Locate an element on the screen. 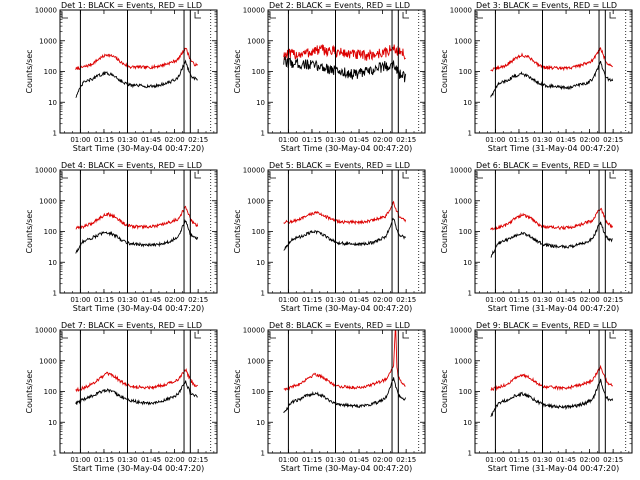  panel-title: Det 2: BLACK = Events, RED = LLD is located at coordinates (339, 5).